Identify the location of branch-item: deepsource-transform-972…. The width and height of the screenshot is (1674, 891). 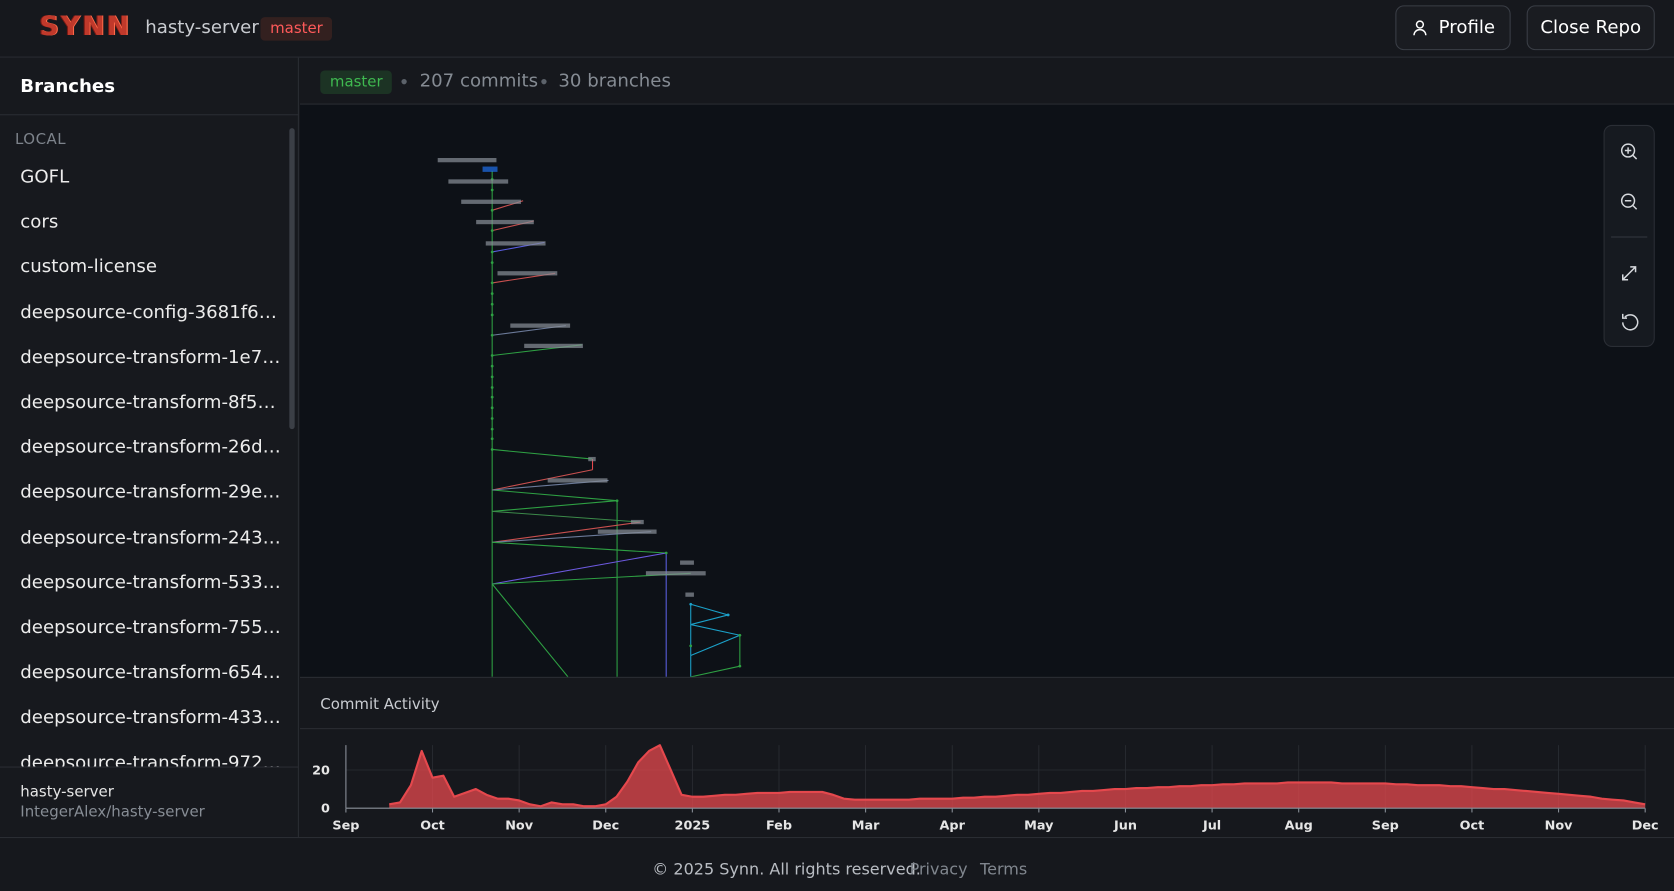
(150, 759).